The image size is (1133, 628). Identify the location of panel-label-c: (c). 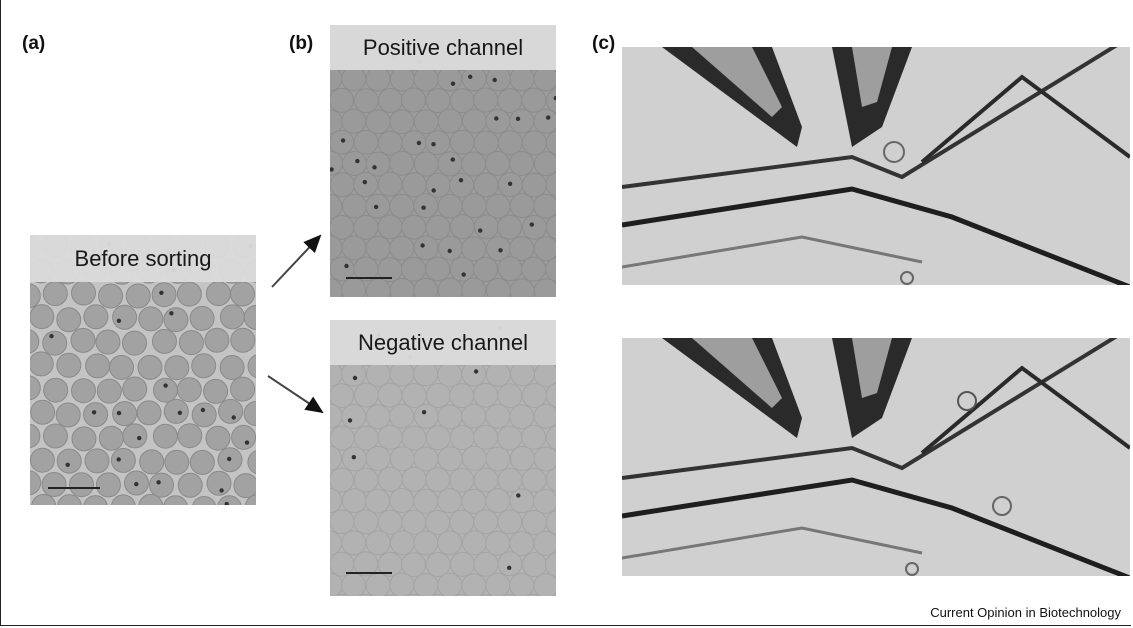
(604, 43).